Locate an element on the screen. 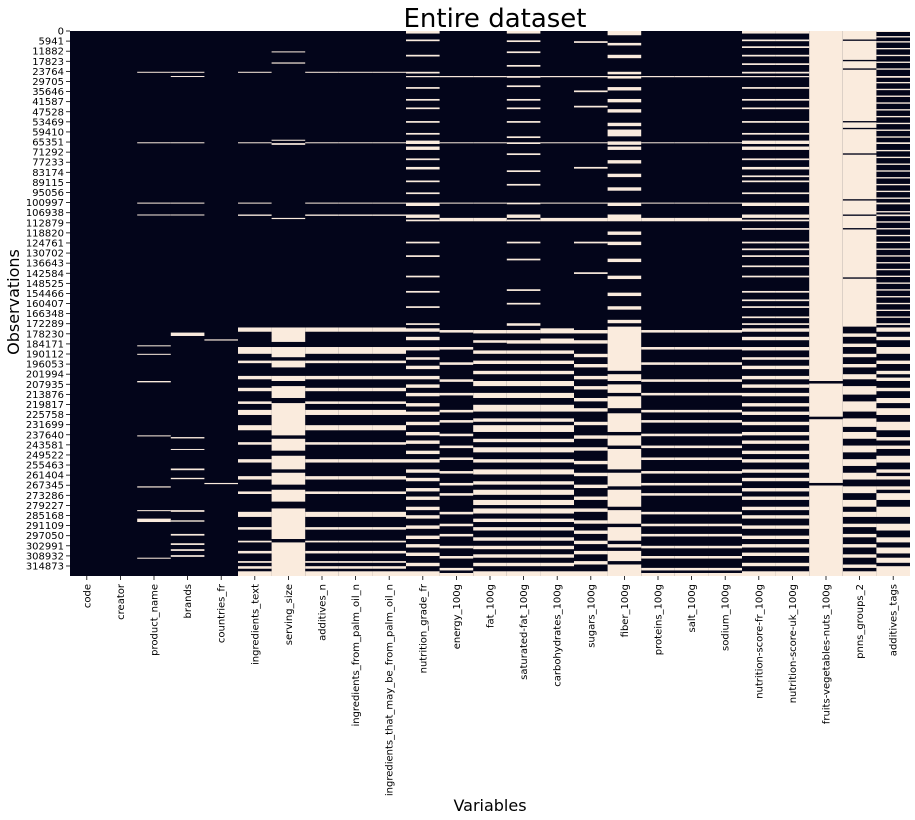 The image size is (915, 820). heatmap-column-energy_100g is located at coordinates (456, 326).